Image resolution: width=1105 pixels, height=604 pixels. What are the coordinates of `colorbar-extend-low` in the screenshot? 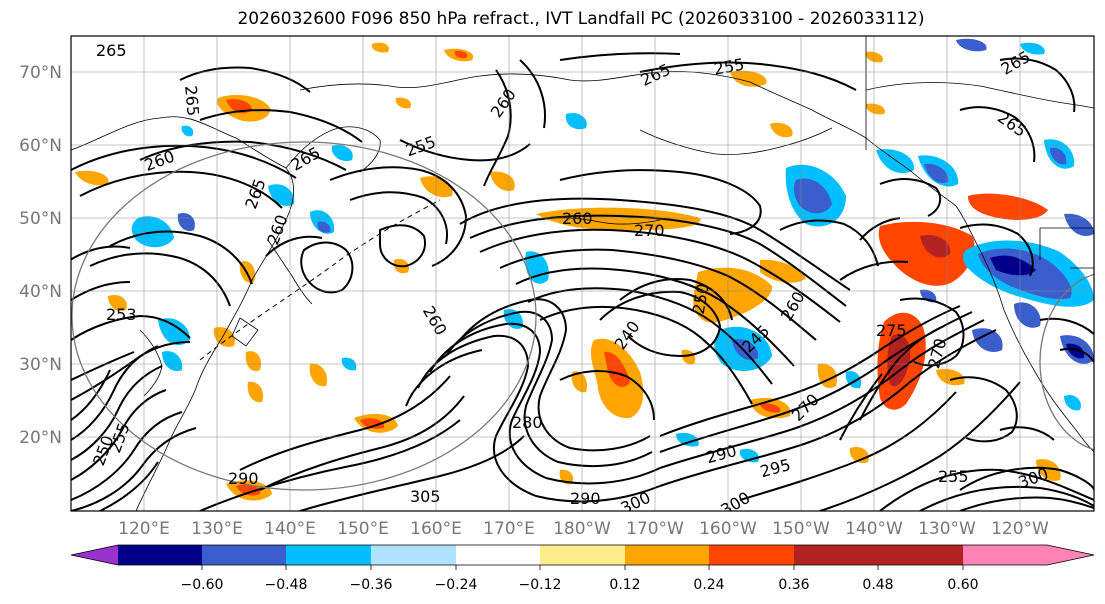 It's located at (94, 555).